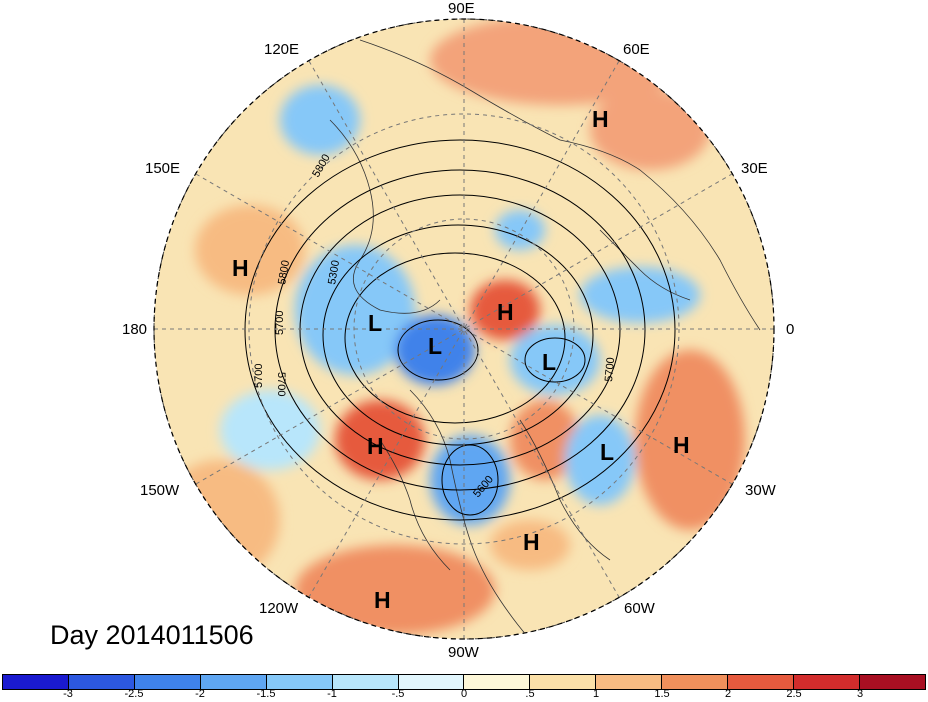 This screenshot has height=702, width=928. I want to click on map-title: Day 2014011506, so click(152, 635).